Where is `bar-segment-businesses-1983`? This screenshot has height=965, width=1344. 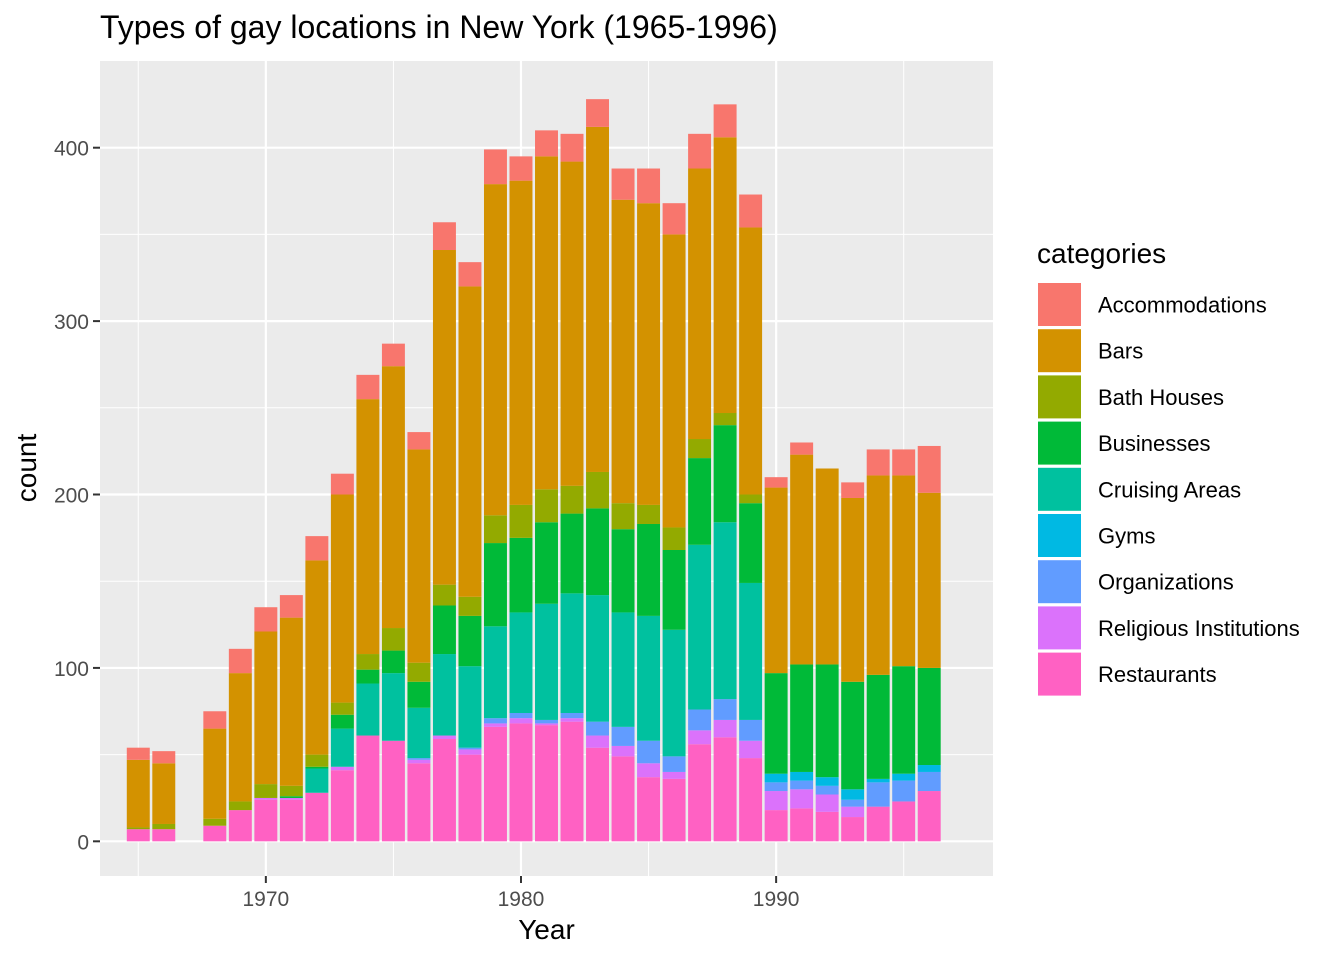 bar-segment-businesses-1983 is located at coordinates (598, 552).